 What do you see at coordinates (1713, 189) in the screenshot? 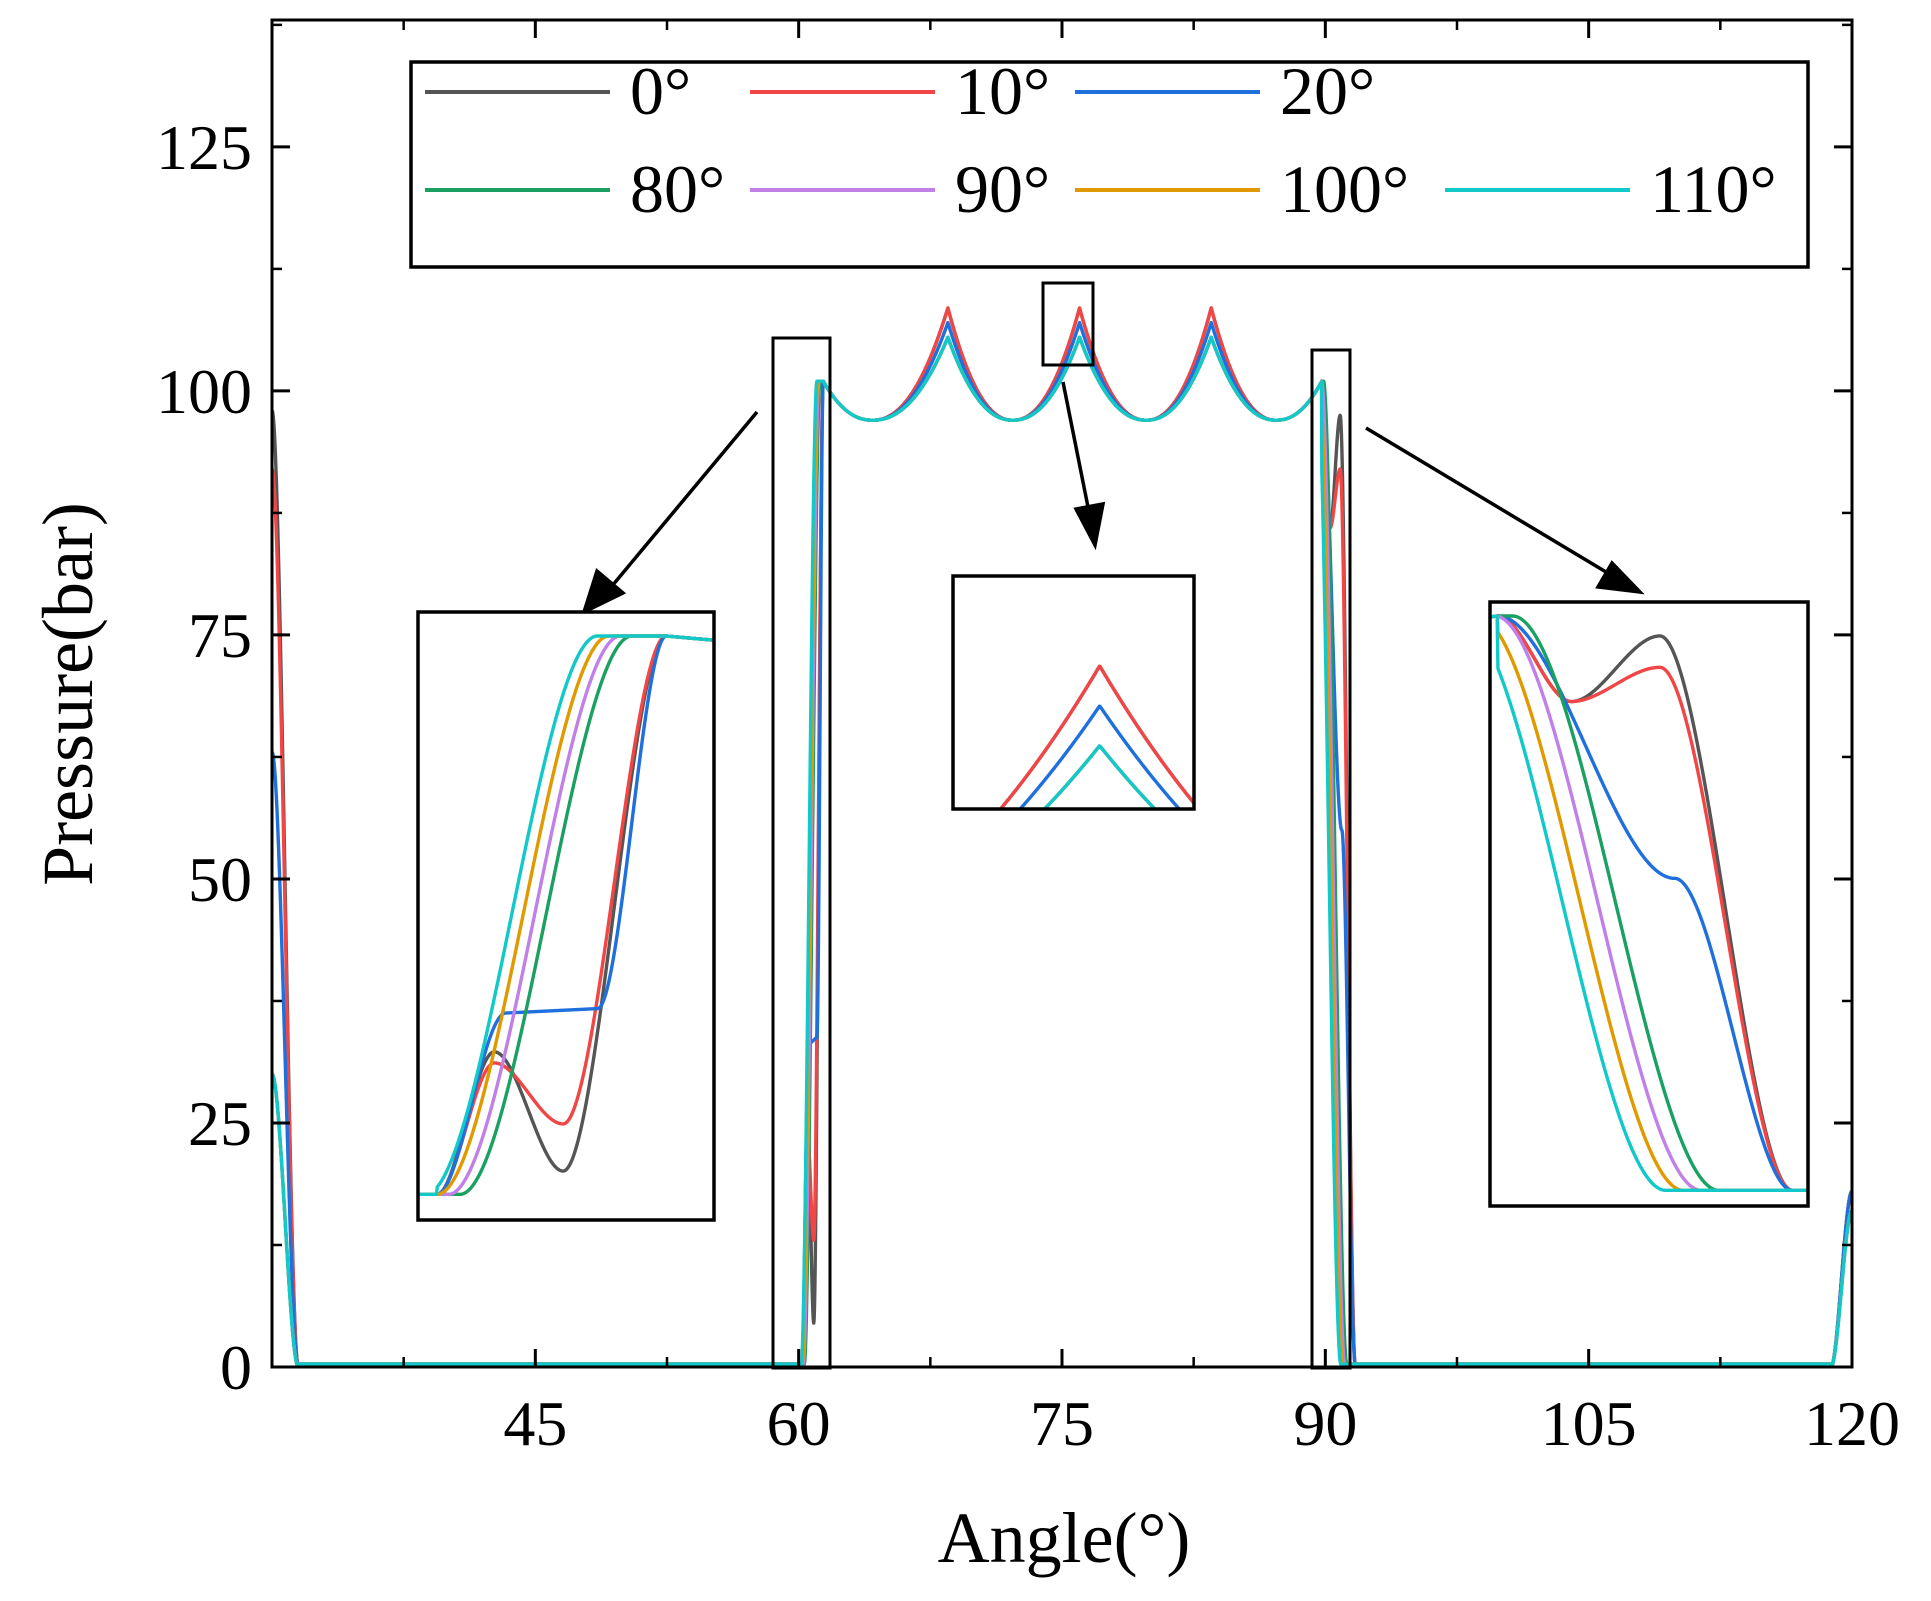
I see `legend-label-6: 110°` at bounding box center [1713, 189].